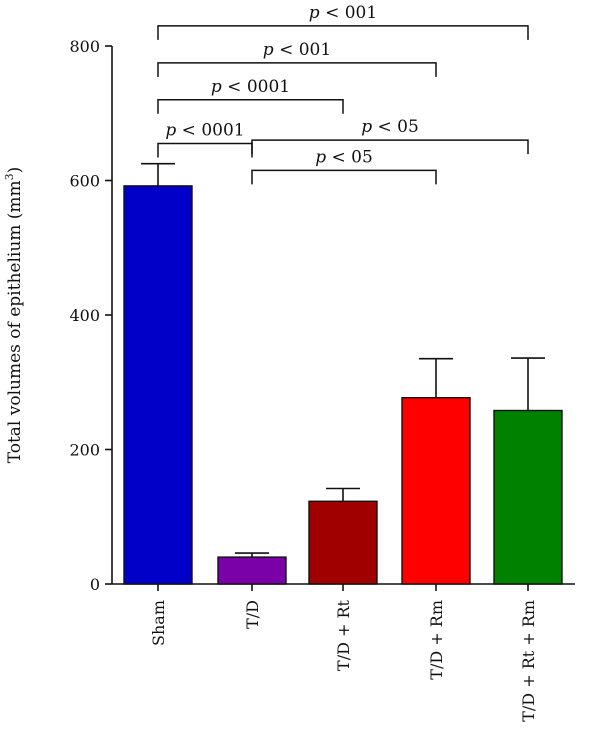 The image size is (600, 742). What do you see at coordinates (84, 46) in the screenshot?
I see `y-tick-label: 800` at bounding box center [84, 46].